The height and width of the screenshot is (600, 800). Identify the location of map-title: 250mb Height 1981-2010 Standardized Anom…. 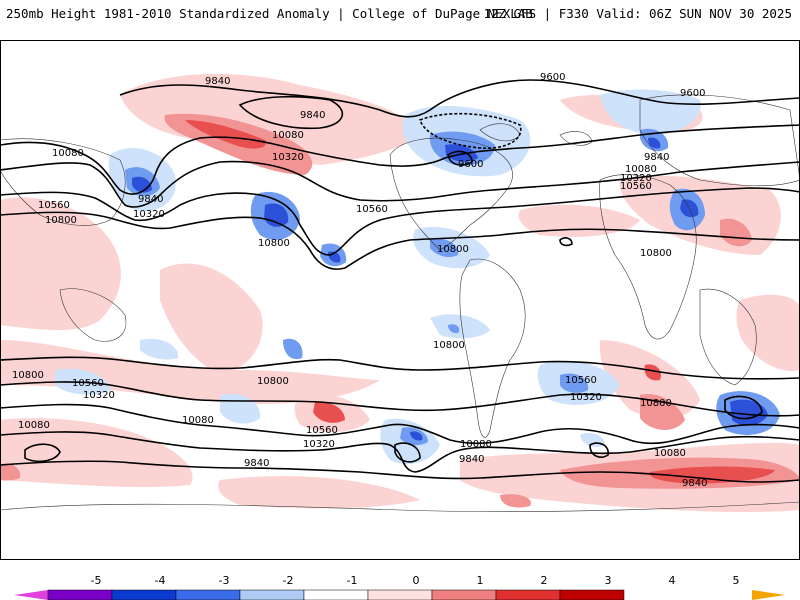
(269, 13).